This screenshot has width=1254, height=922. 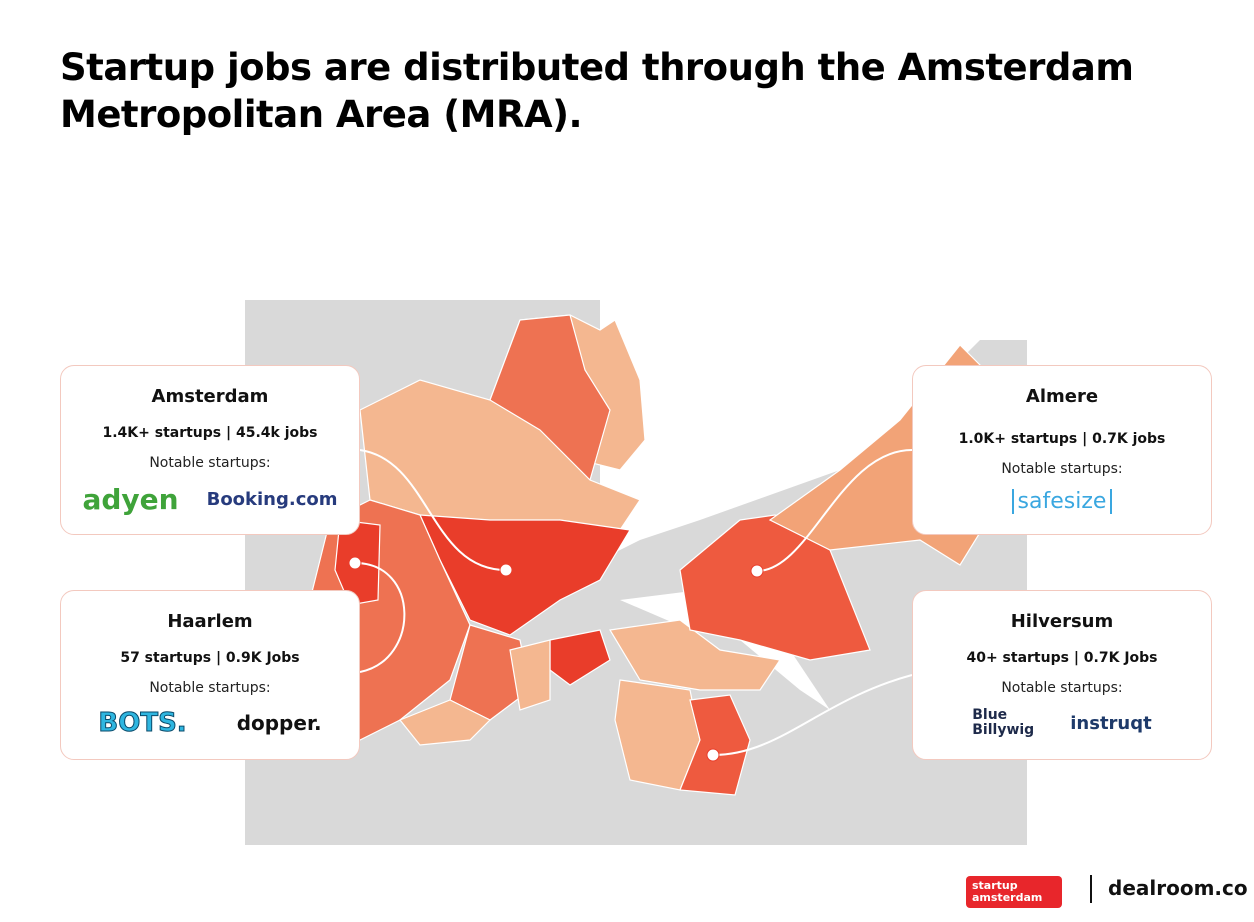 I want to click on city: Almere, so click(x=1062, y=396).